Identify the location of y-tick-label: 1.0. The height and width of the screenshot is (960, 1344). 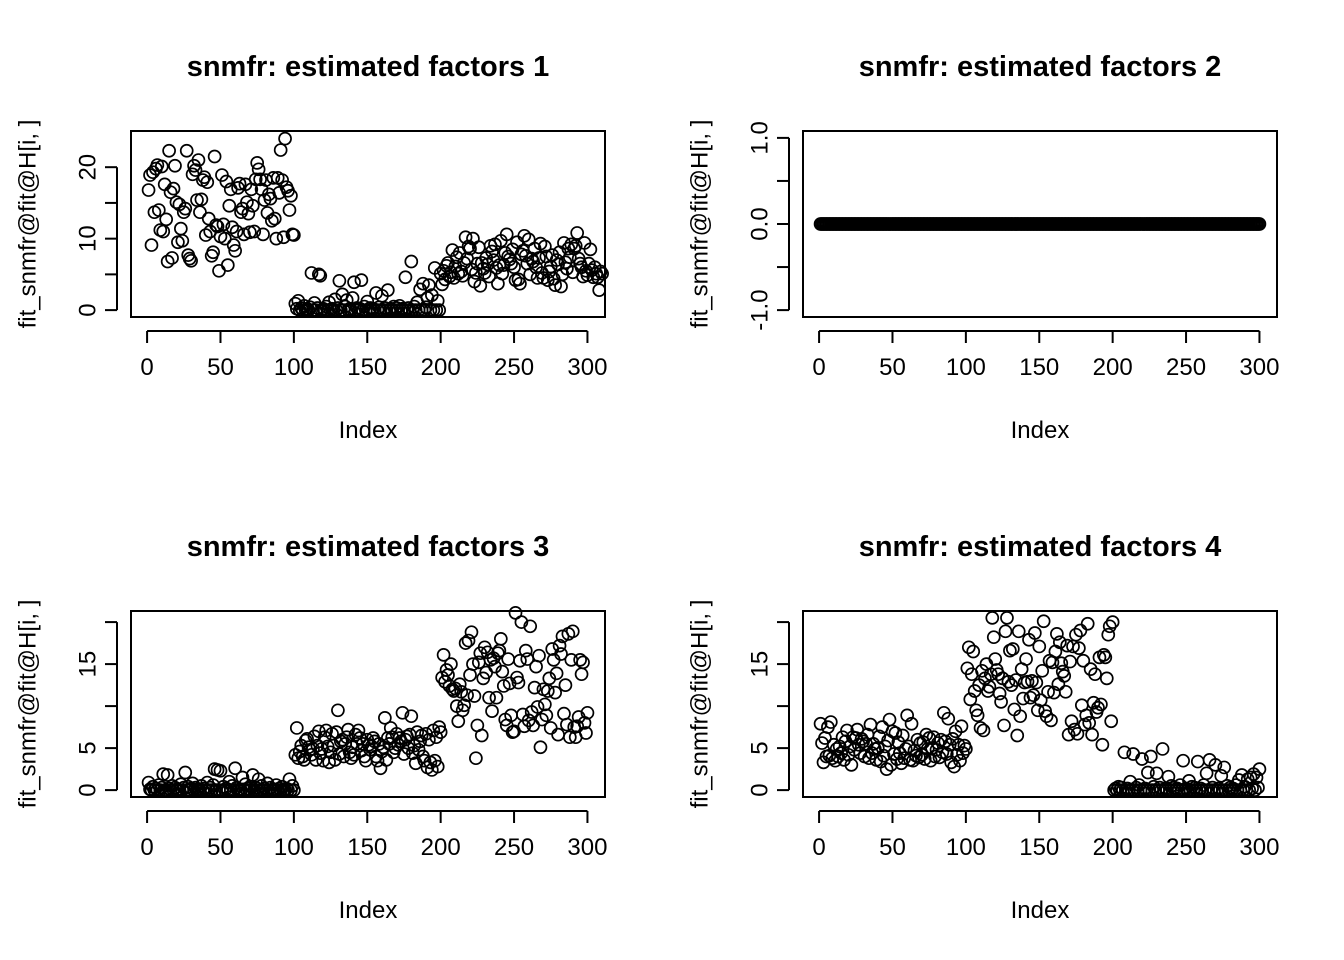
(760, 137).